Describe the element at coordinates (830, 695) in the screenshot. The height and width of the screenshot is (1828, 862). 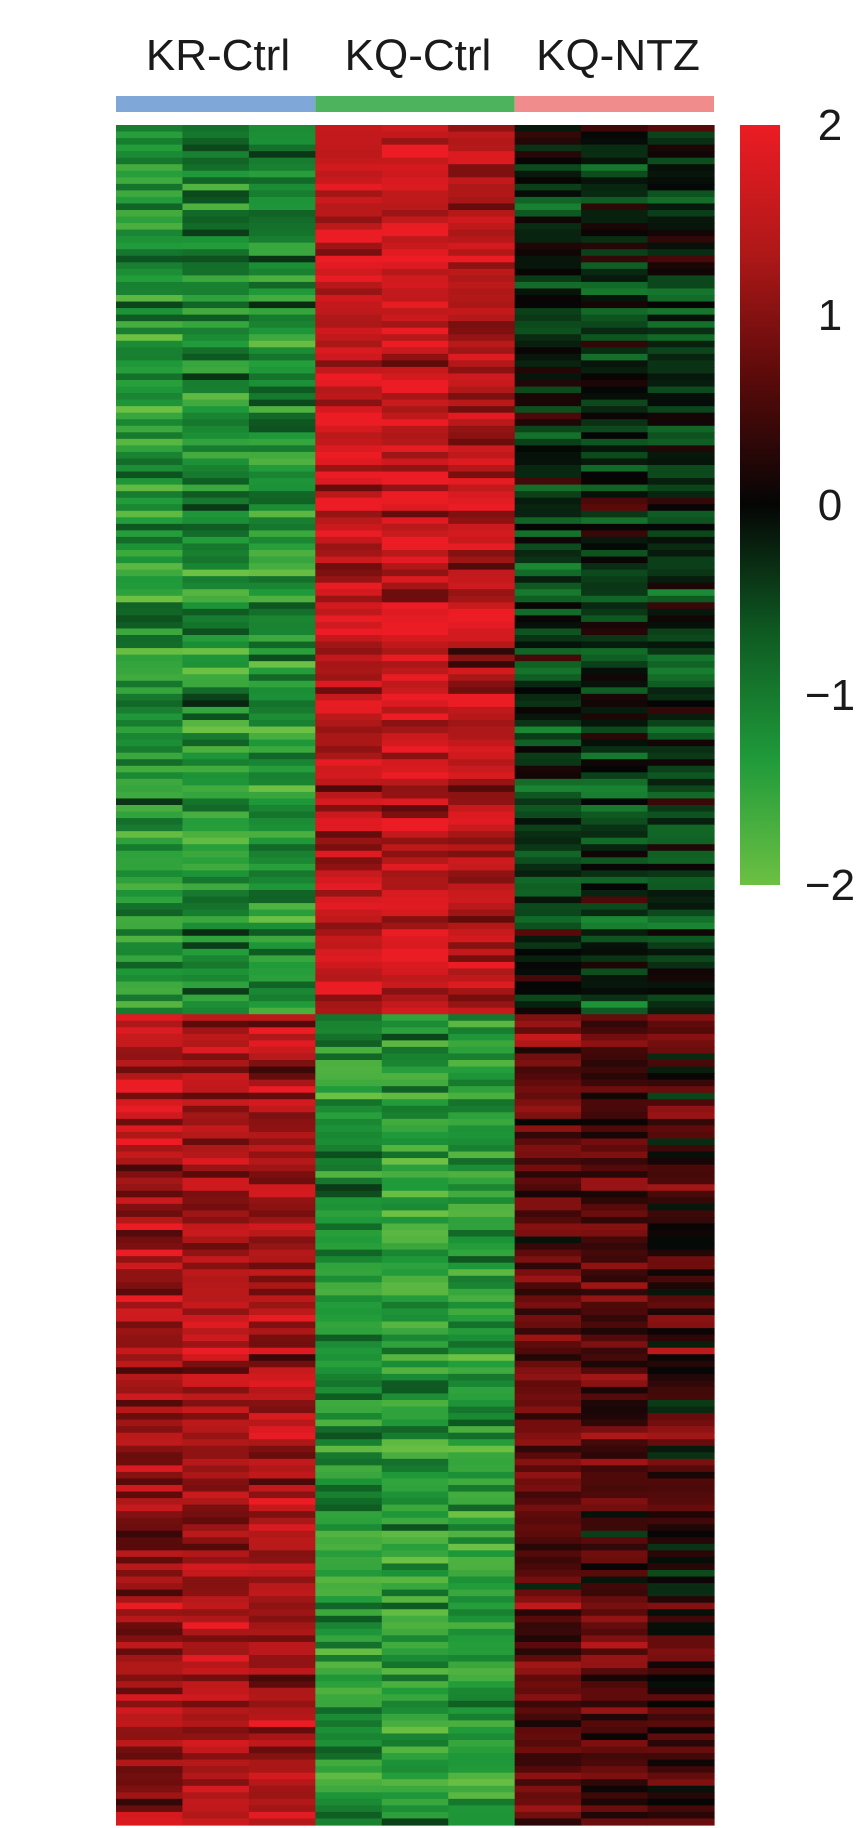
I see `colorbar-tick-label: −1` at that location.